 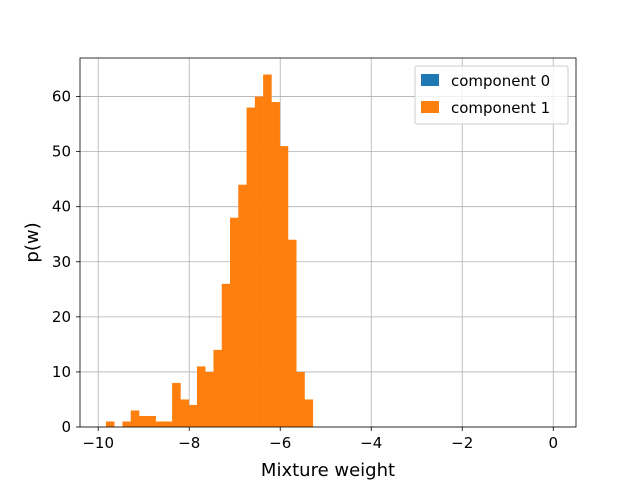 I want to click on y-tick-label: 40, so click(x=61, y=207).